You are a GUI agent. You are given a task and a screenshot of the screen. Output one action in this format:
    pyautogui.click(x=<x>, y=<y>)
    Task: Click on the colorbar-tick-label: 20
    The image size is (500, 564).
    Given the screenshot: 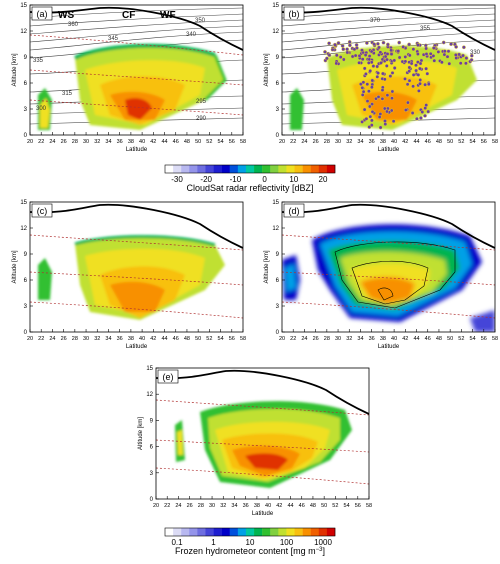 What is the action you would take?
    pyautogui.click(x=323, y=179)
    